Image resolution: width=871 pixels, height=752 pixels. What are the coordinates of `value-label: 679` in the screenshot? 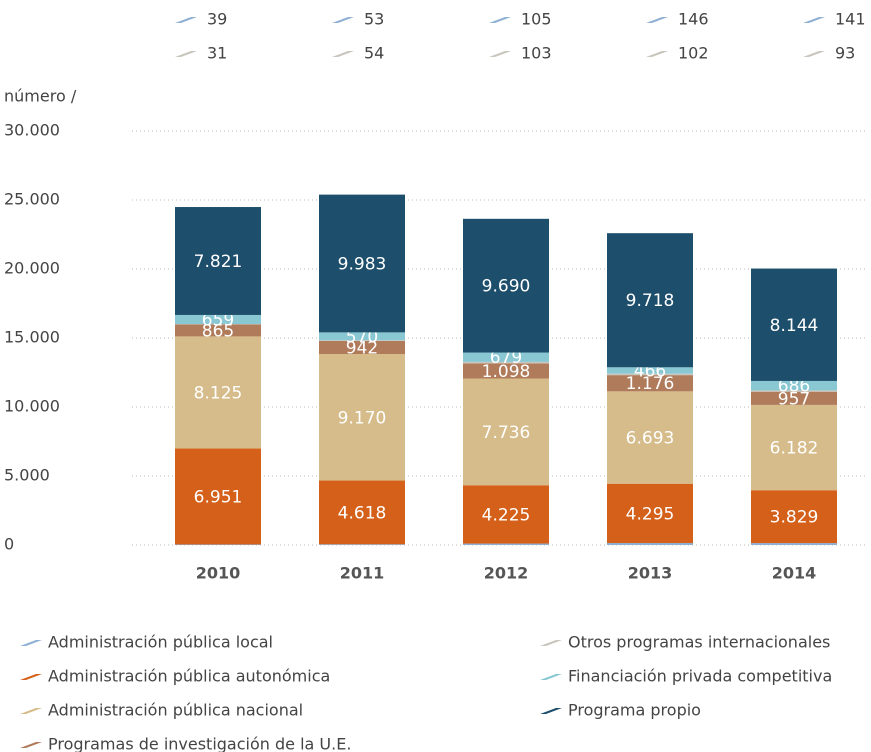 It's located at (506, 358).